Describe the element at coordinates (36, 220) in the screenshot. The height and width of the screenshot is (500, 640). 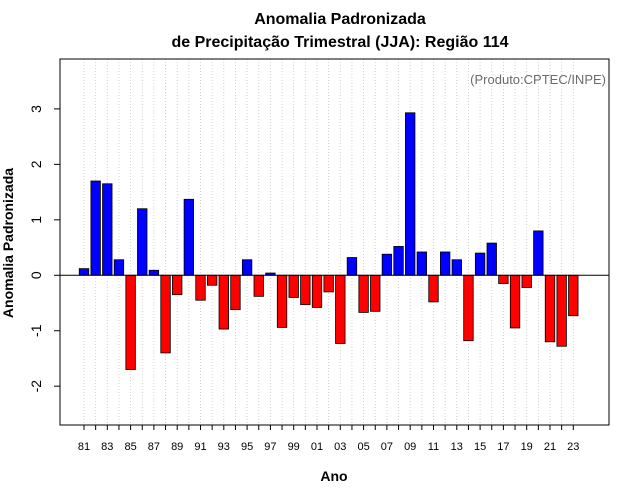
I see `y-tick-label: 1` at that location.